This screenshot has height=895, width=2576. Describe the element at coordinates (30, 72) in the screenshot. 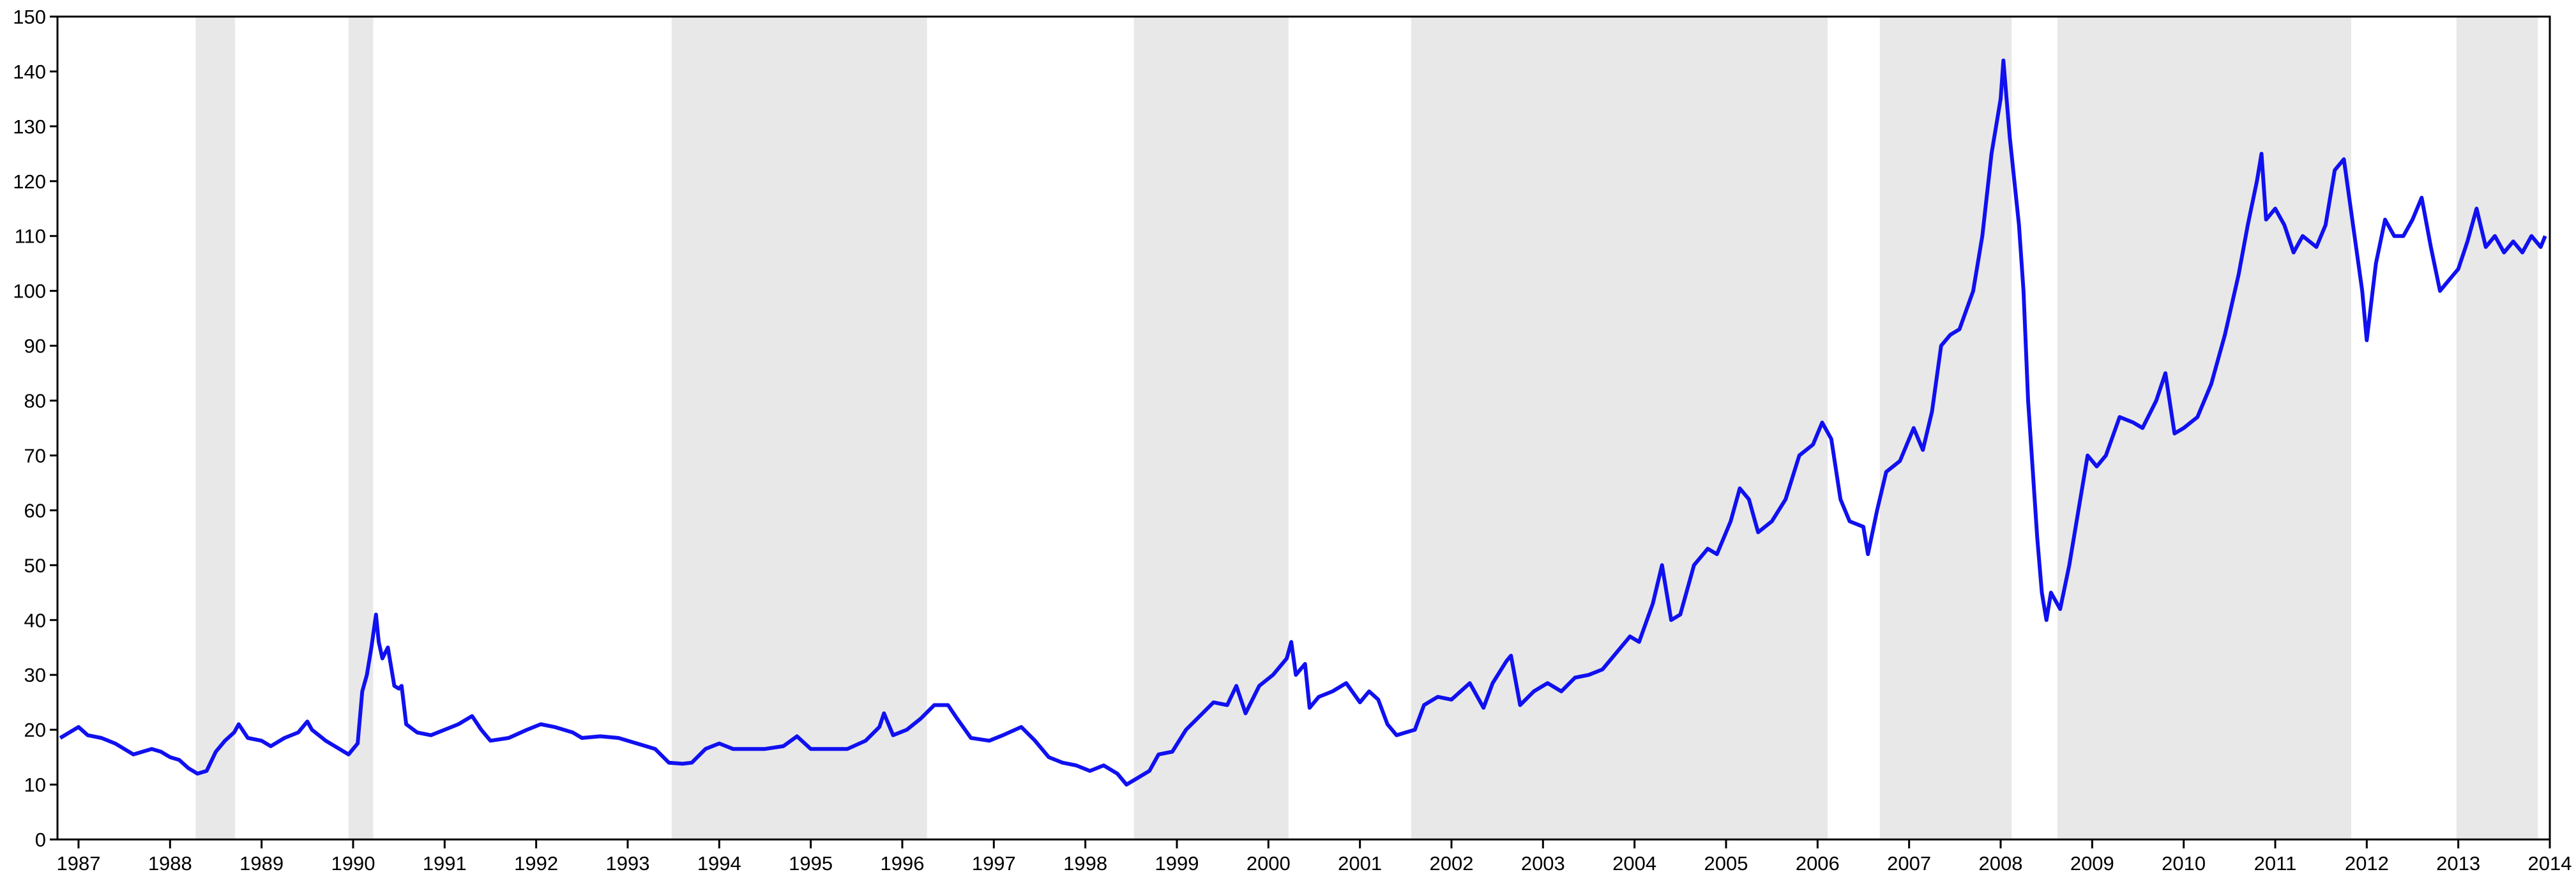

I see `y-tick-label: 140` at that location.